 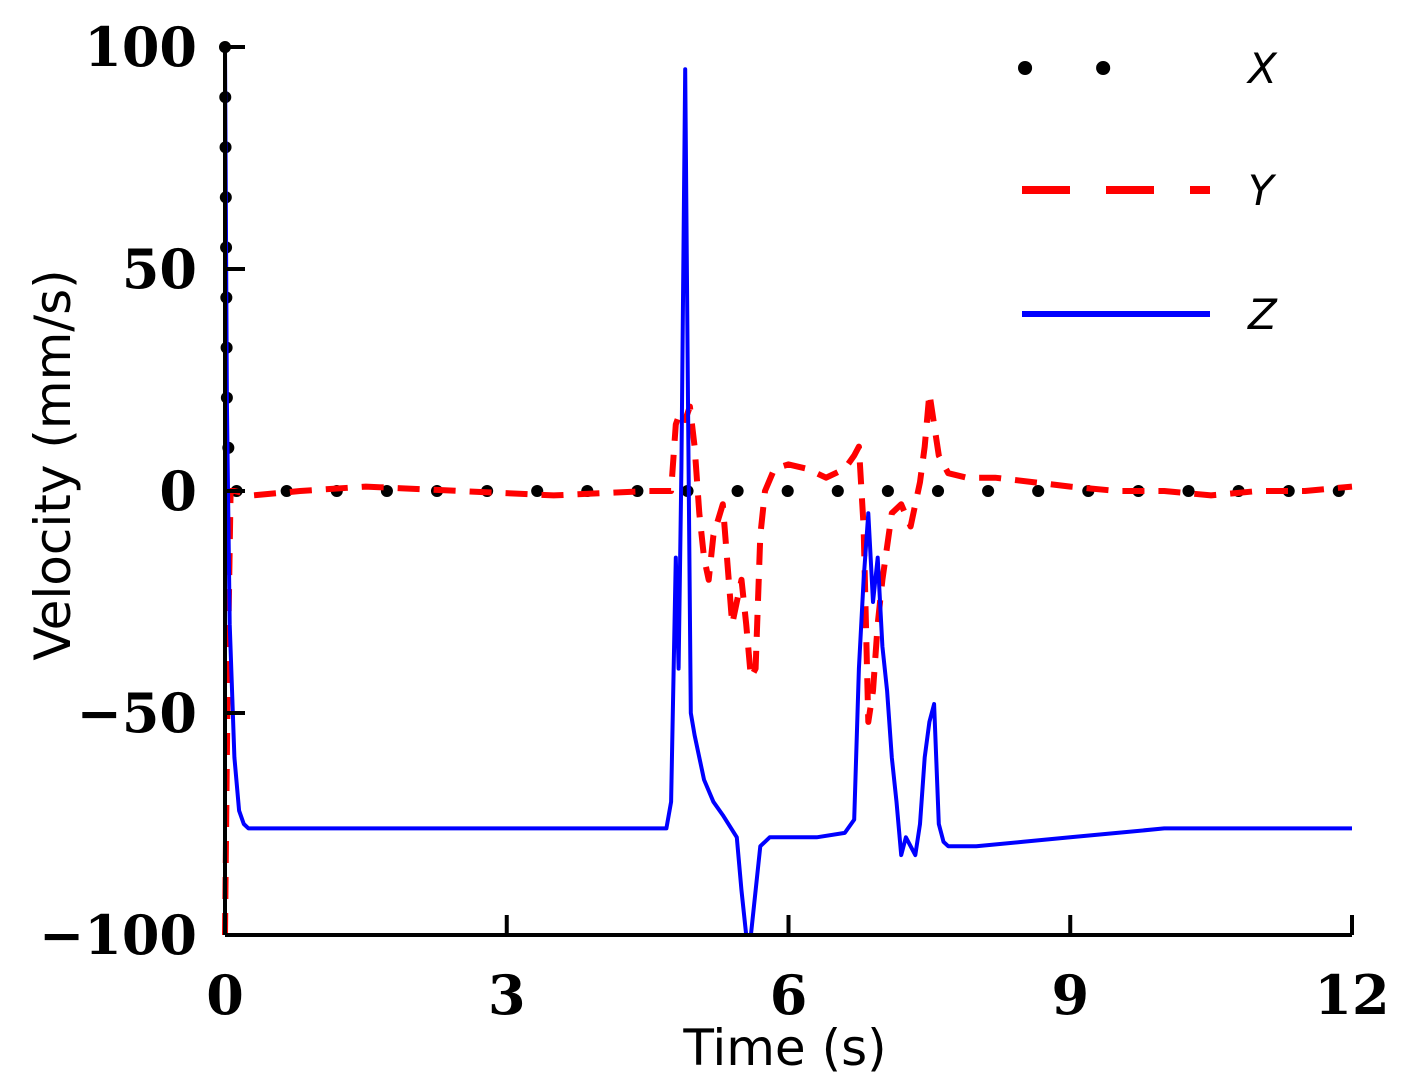 What do you see at coordinates (118, 935) in the screenshot?
I see `y-tick-label: −100` at bounding box center [118, 935].